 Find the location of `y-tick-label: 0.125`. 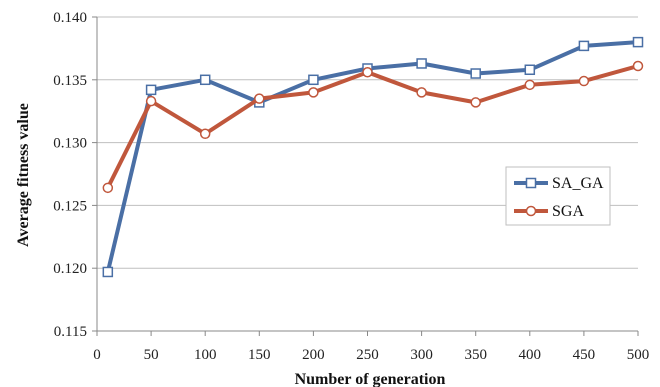

y-tick-label: 0.125 is located at coordinates (70, 206).